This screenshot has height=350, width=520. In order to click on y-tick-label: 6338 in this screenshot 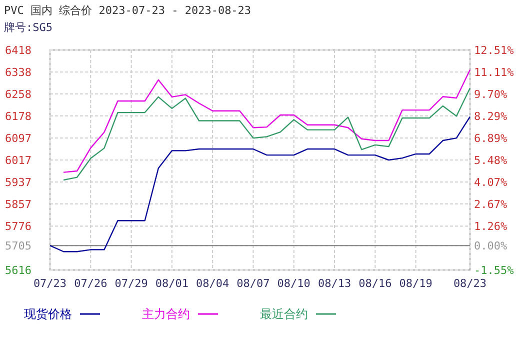, I will do `click(18, 72)`.